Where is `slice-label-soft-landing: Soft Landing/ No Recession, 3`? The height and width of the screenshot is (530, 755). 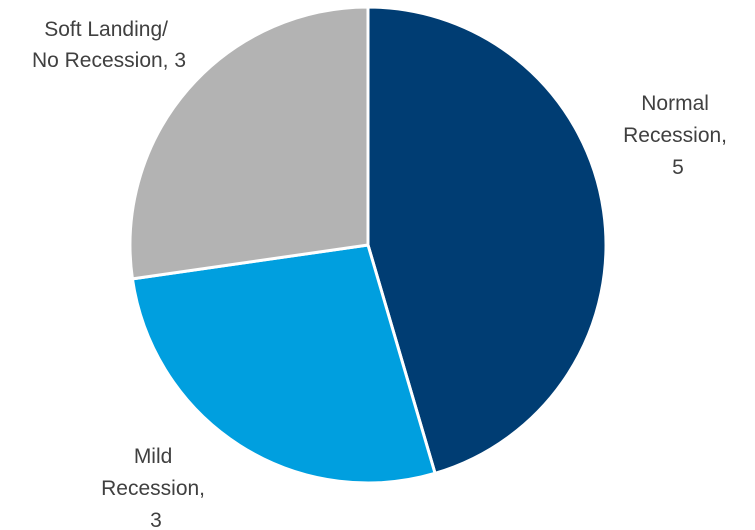
slice-label-soft-landing: Soft Landing/ No Recession, 3 is located at coordinates (109, 45).